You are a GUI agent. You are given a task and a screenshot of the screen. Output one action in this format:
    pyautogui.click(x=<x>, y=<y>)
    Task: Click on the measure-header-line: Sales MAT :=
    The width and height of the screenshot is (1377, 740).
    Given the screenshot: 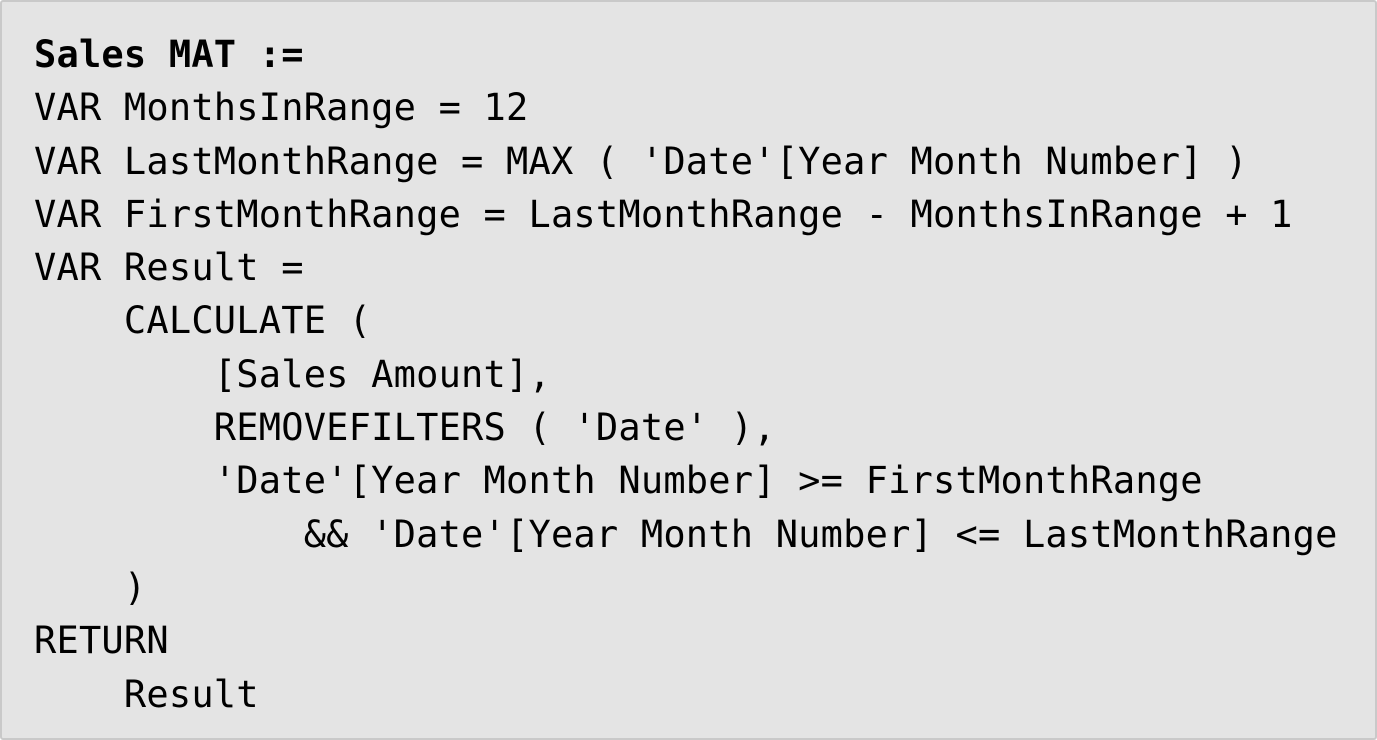 What is the action you would take?
    pyautogui.click(x=169, y=54)
    